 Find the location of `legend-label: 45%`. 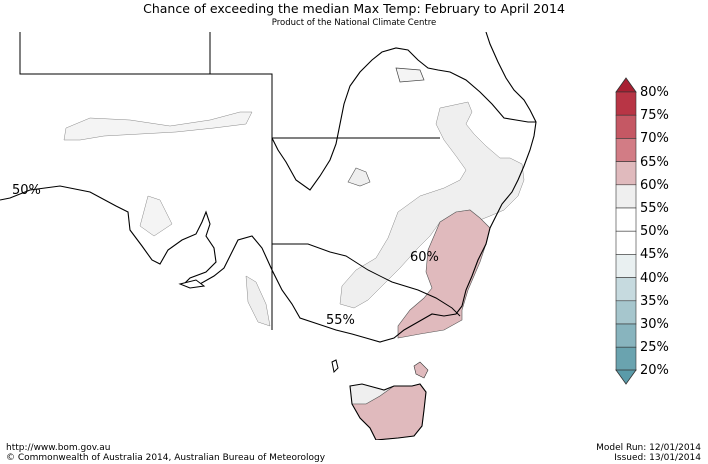

legend-label: 45% is located at coordinates (654, 255).